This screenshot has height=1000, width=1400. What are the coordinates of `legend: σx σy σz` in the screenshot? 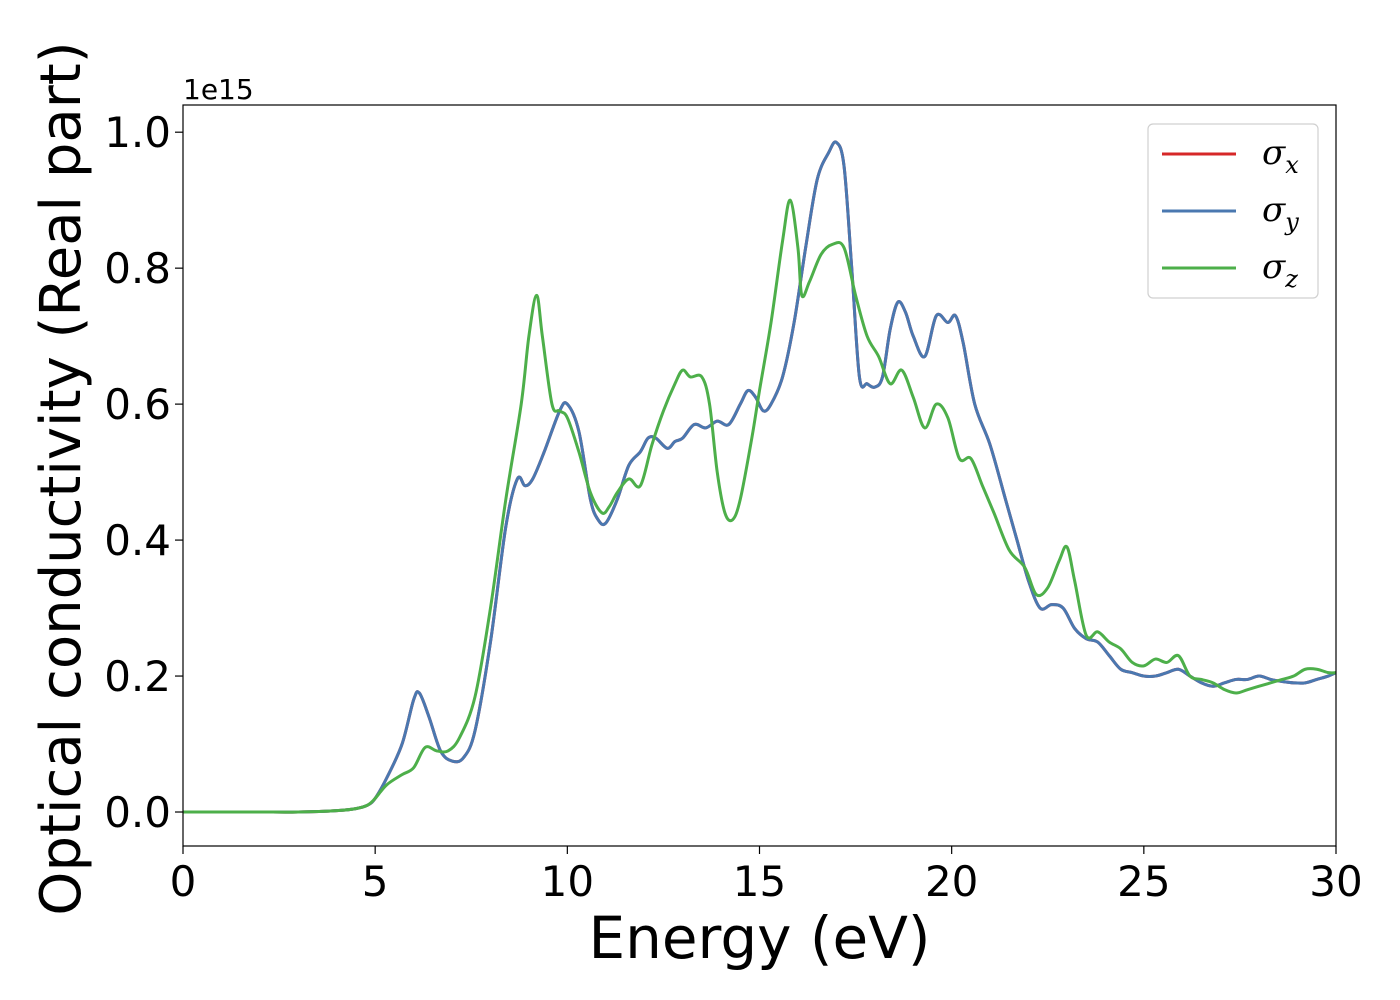 It's located at (1233, 211).